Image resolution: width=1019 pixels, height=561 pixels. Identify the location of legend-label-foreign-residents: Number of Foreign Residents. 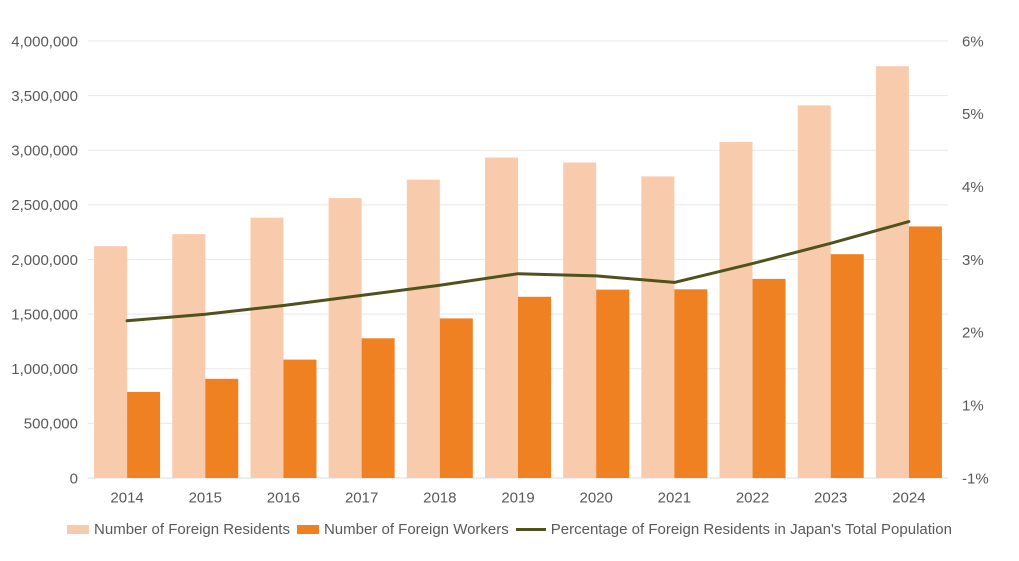
(192, 529).